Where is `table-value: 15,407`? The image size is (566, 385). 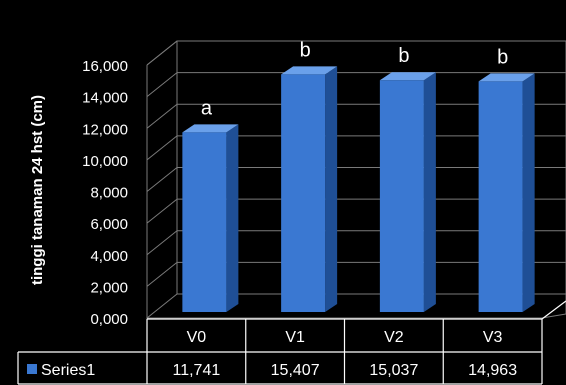
table-value: 15,407 is located at coordinates (295, 370).